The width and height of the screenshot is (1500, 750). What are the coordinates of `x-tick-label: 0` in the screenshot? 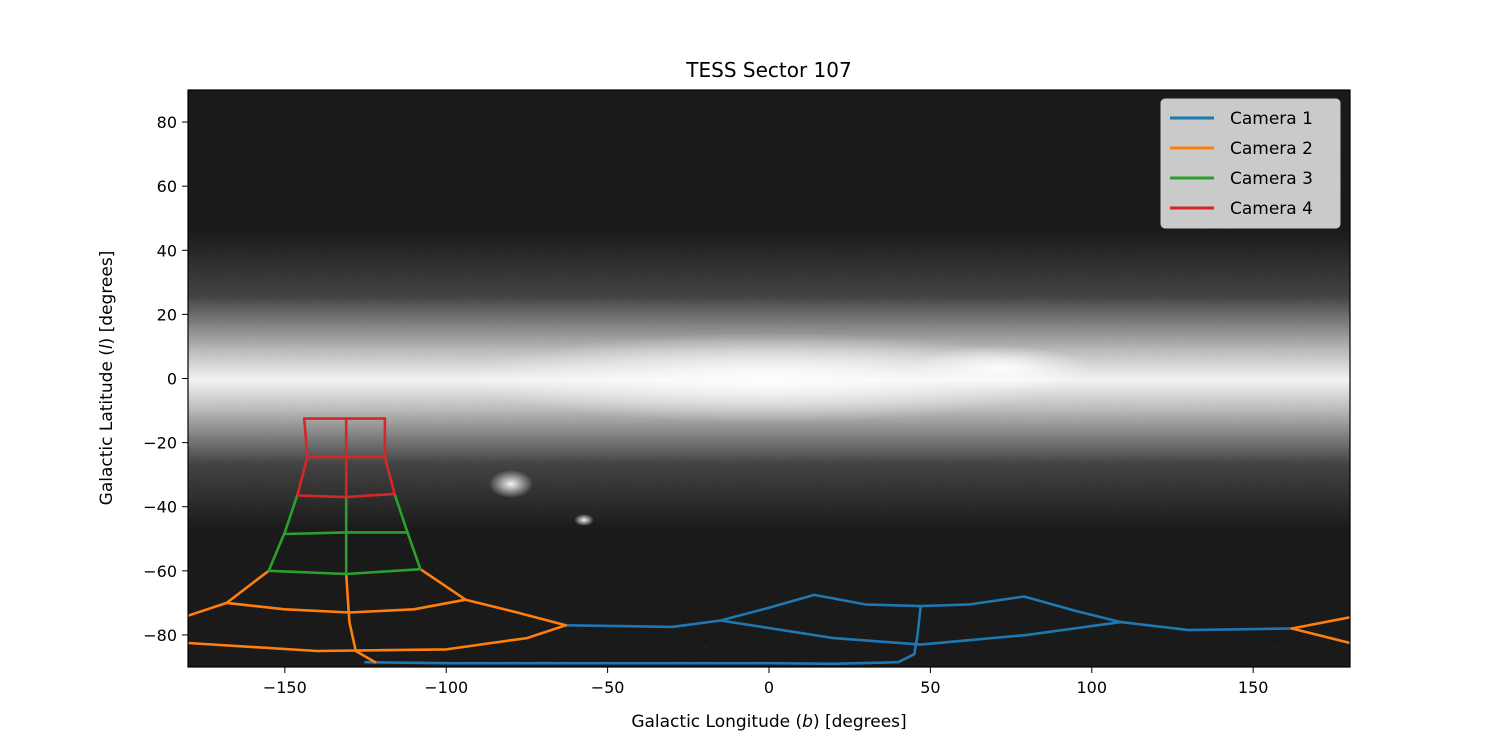 It's located at (769, 687).